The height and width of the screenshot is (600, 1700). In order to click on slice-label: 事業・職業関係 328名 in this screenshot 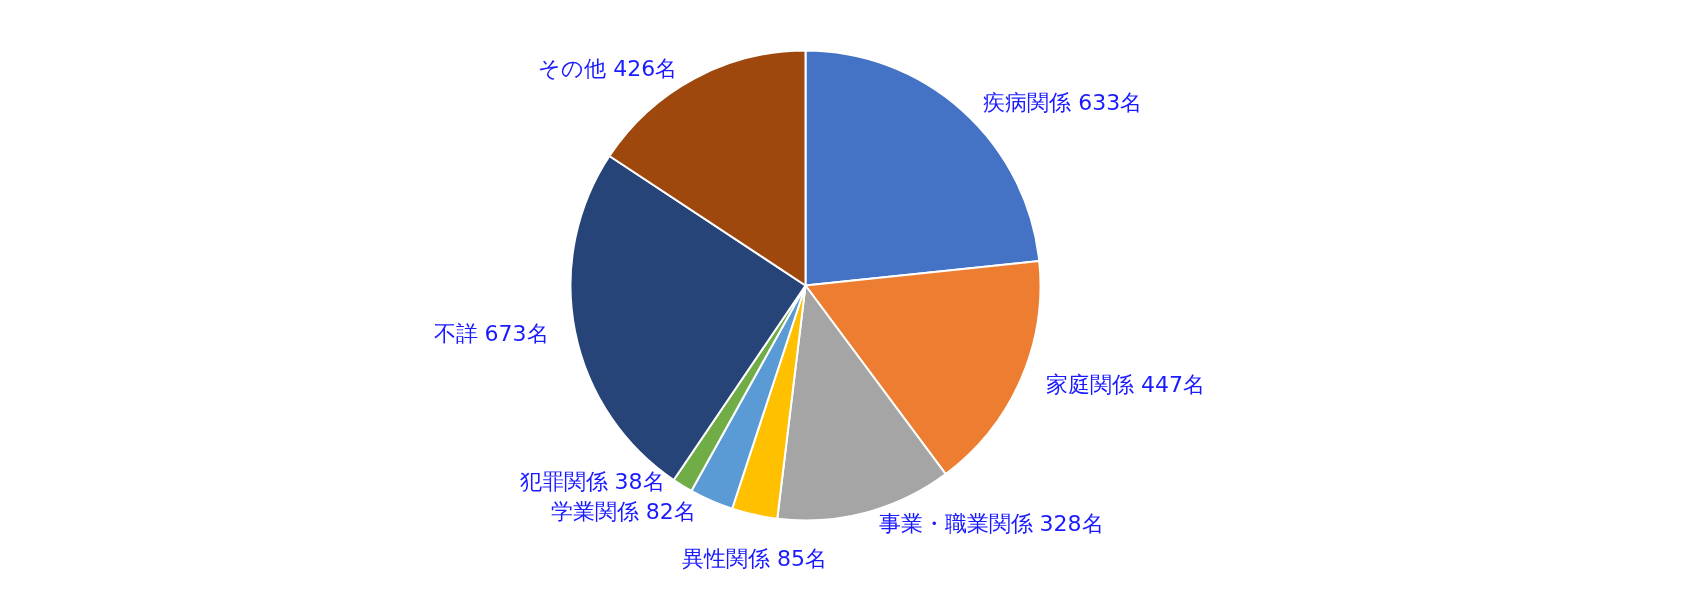, I will do `click(991, 524)`.